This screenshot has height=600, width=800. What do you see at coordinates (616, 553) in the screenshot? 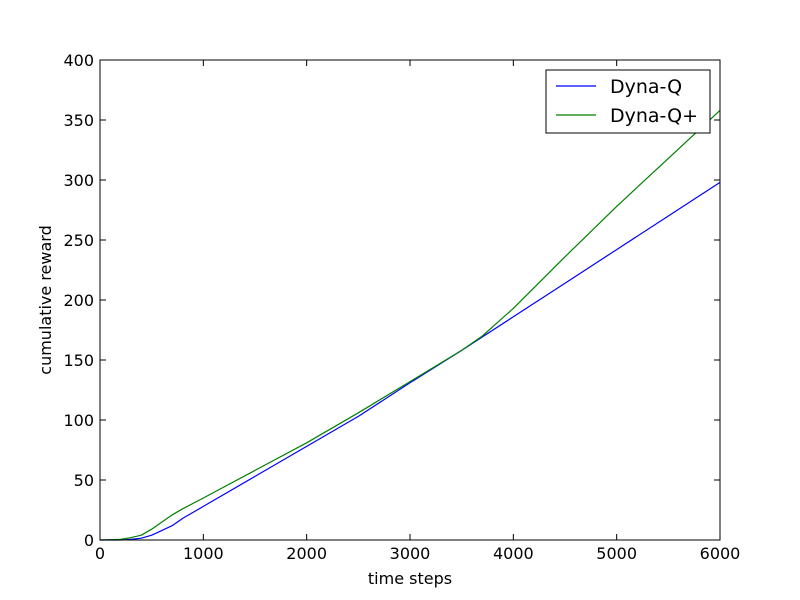
I see `x-tick-label: 5000` at bounding box center [616, 553].